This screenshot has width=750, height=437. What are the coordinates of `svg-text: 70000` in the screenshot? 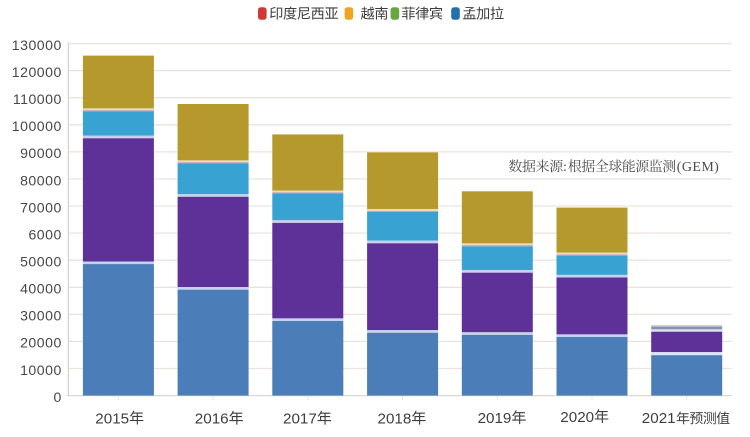 It's located at (41, 207).